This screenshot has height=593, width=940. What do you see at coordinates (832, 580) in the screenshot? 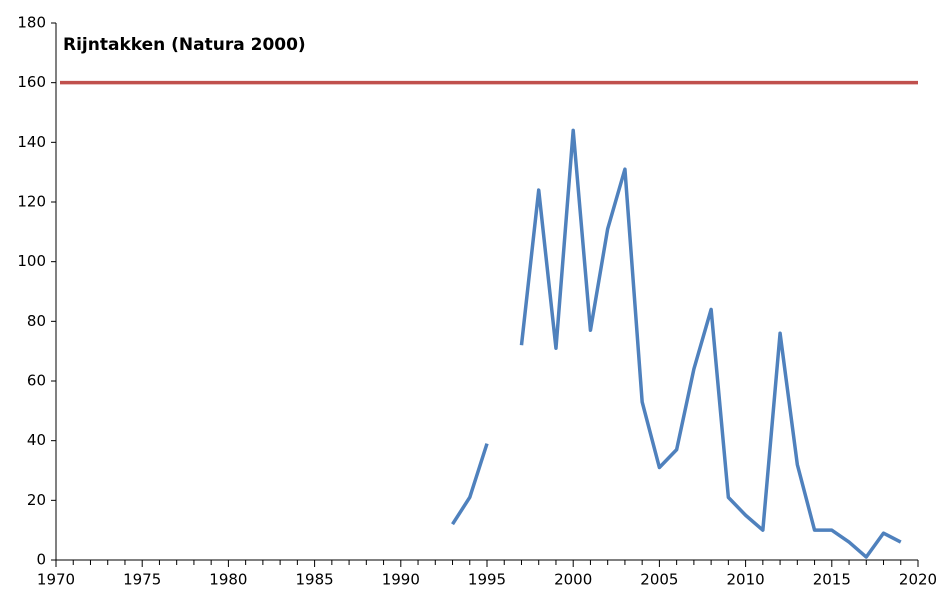
I see `x-tick-label: 2015` at bounding box center [832, 580].